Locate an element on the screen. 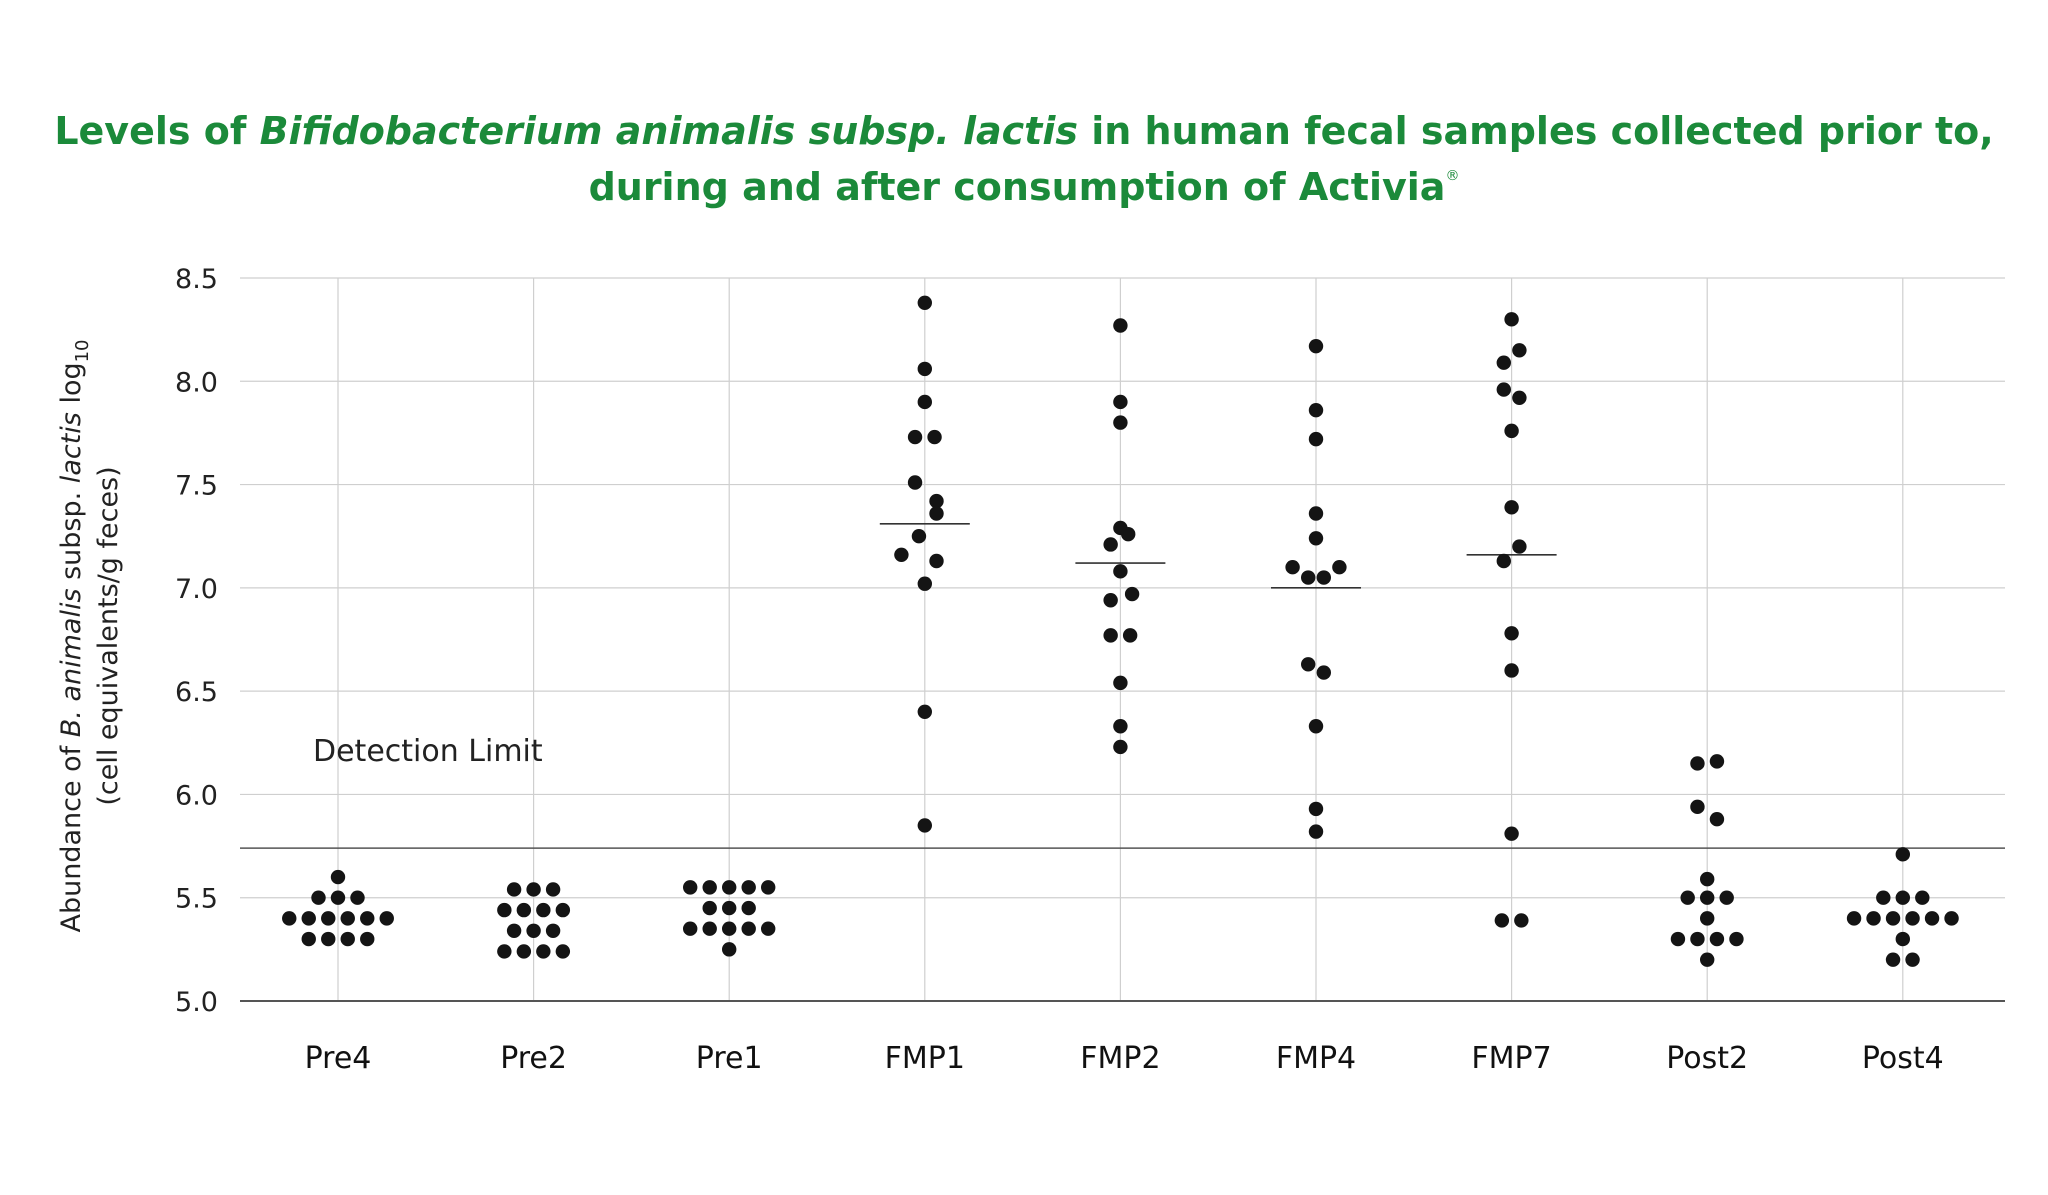  y-tick-label: 5.0 is located at coordinates (196, 1002).